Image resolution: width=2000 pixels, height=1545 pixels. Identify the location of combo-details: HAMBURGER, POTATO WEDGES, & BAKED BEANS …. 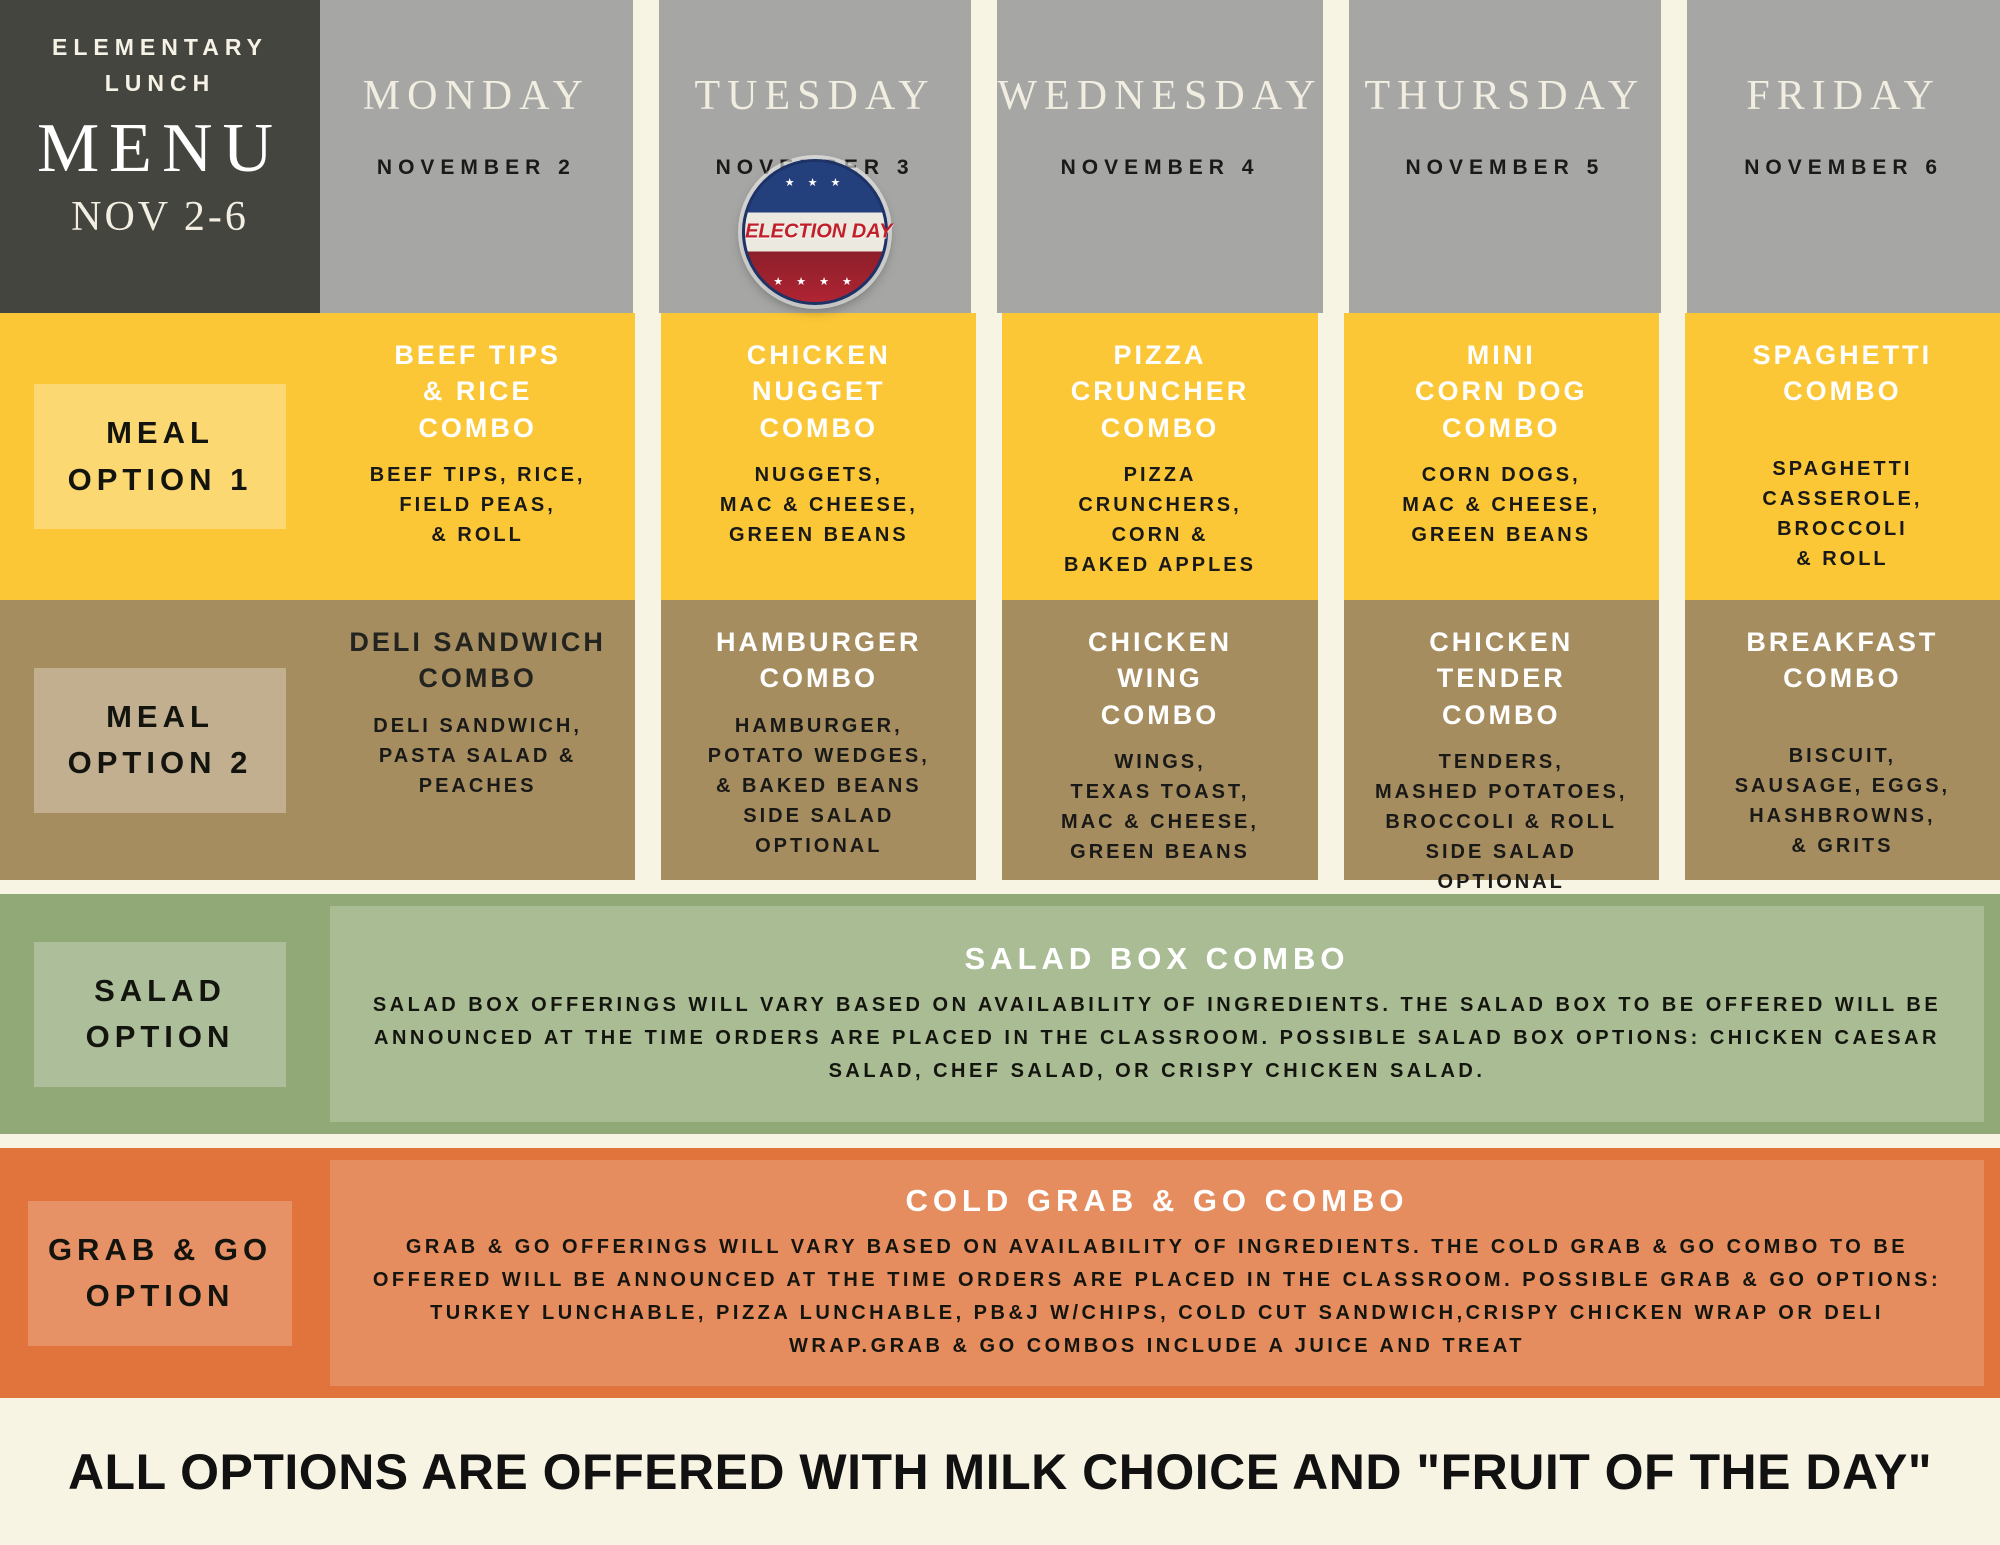
(818, 785).